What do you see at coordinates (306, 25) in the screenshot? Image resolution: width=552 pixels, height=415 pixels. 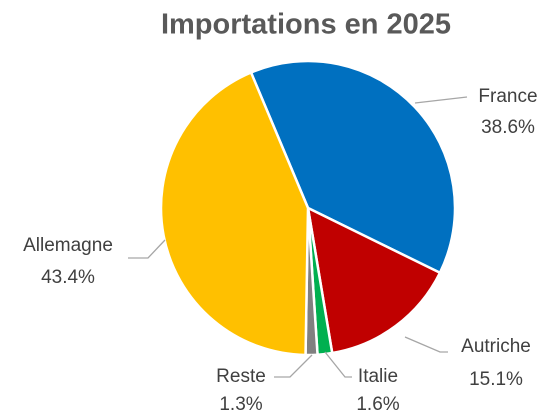 I see `chart-title: Importations en 2025` at bounding box center [306, 25].